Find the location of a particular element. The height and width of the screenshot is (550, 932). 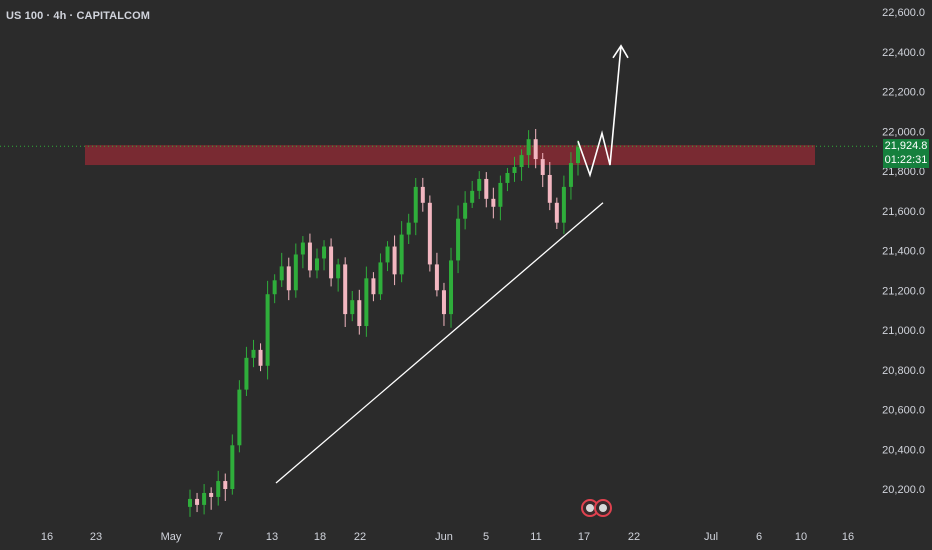

x-tick-label: Jul is located at coordinates (711, 537).